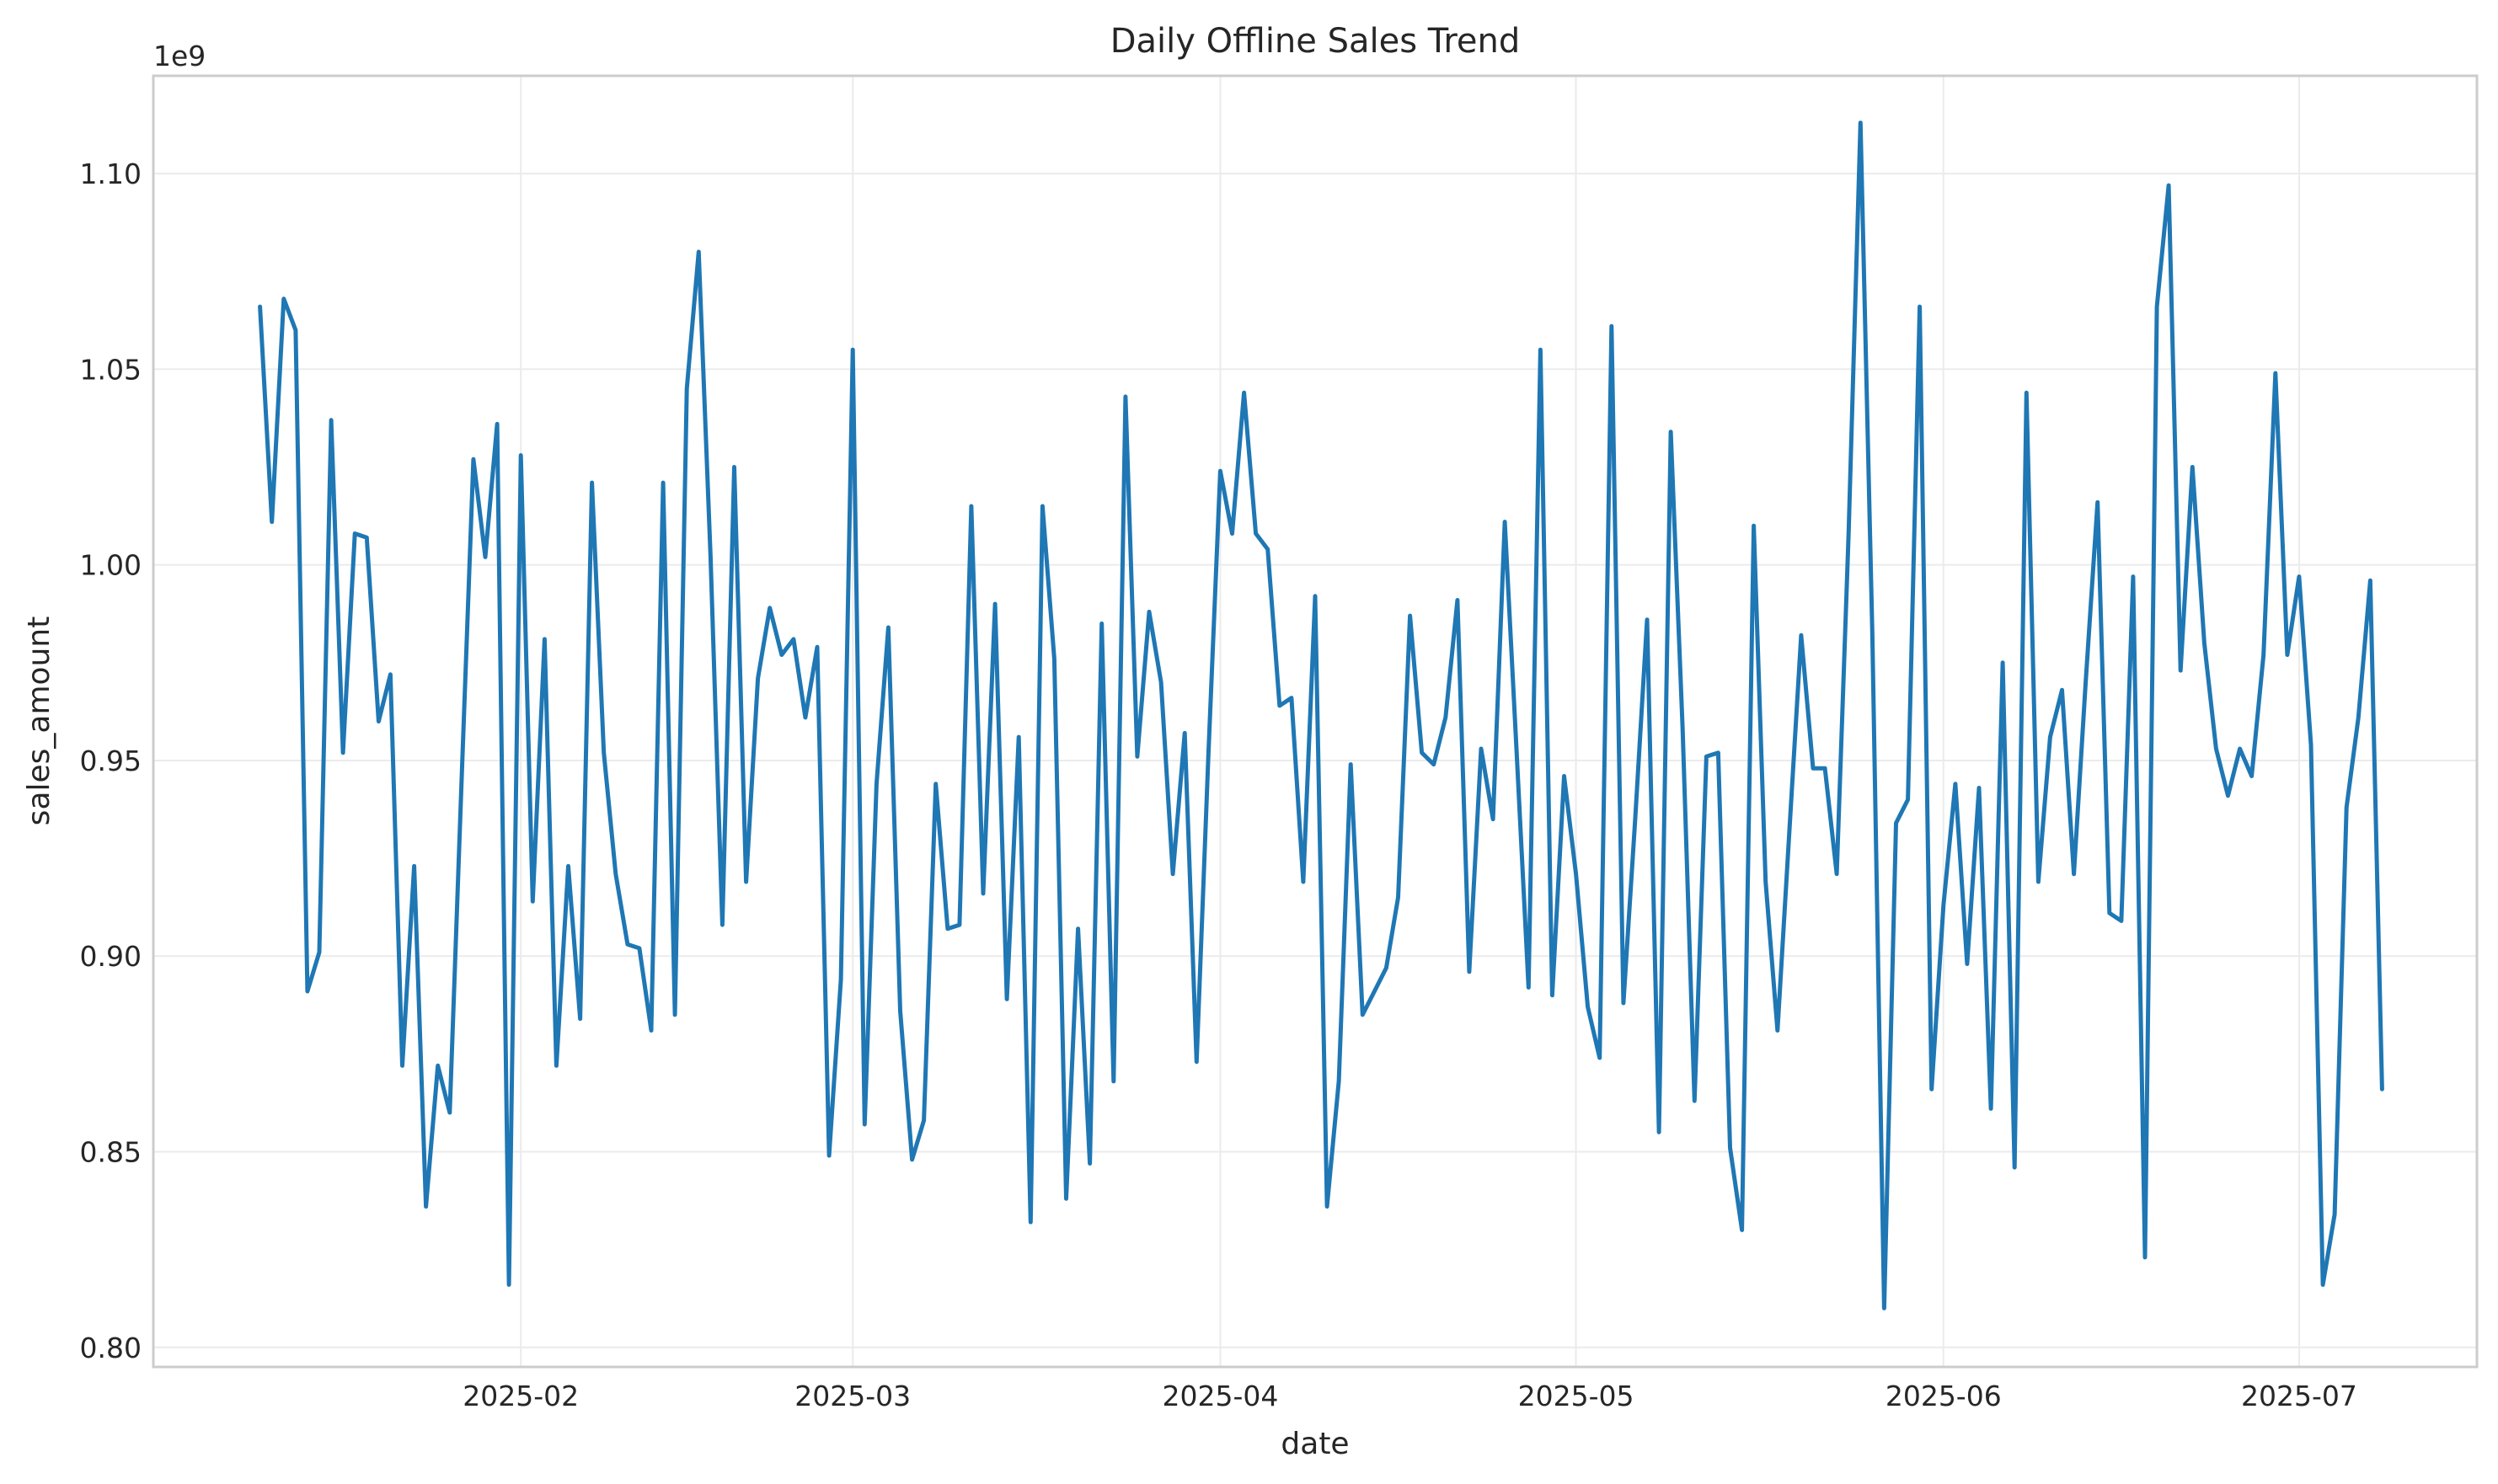 Image resolution: width=2498 pixels, height=1484 pixels. What do you see at coordinates (1315, 42) in the screenshot?
I see `chart-title: Daily Offline Sales Trend` at bounding box center [1315, 42].